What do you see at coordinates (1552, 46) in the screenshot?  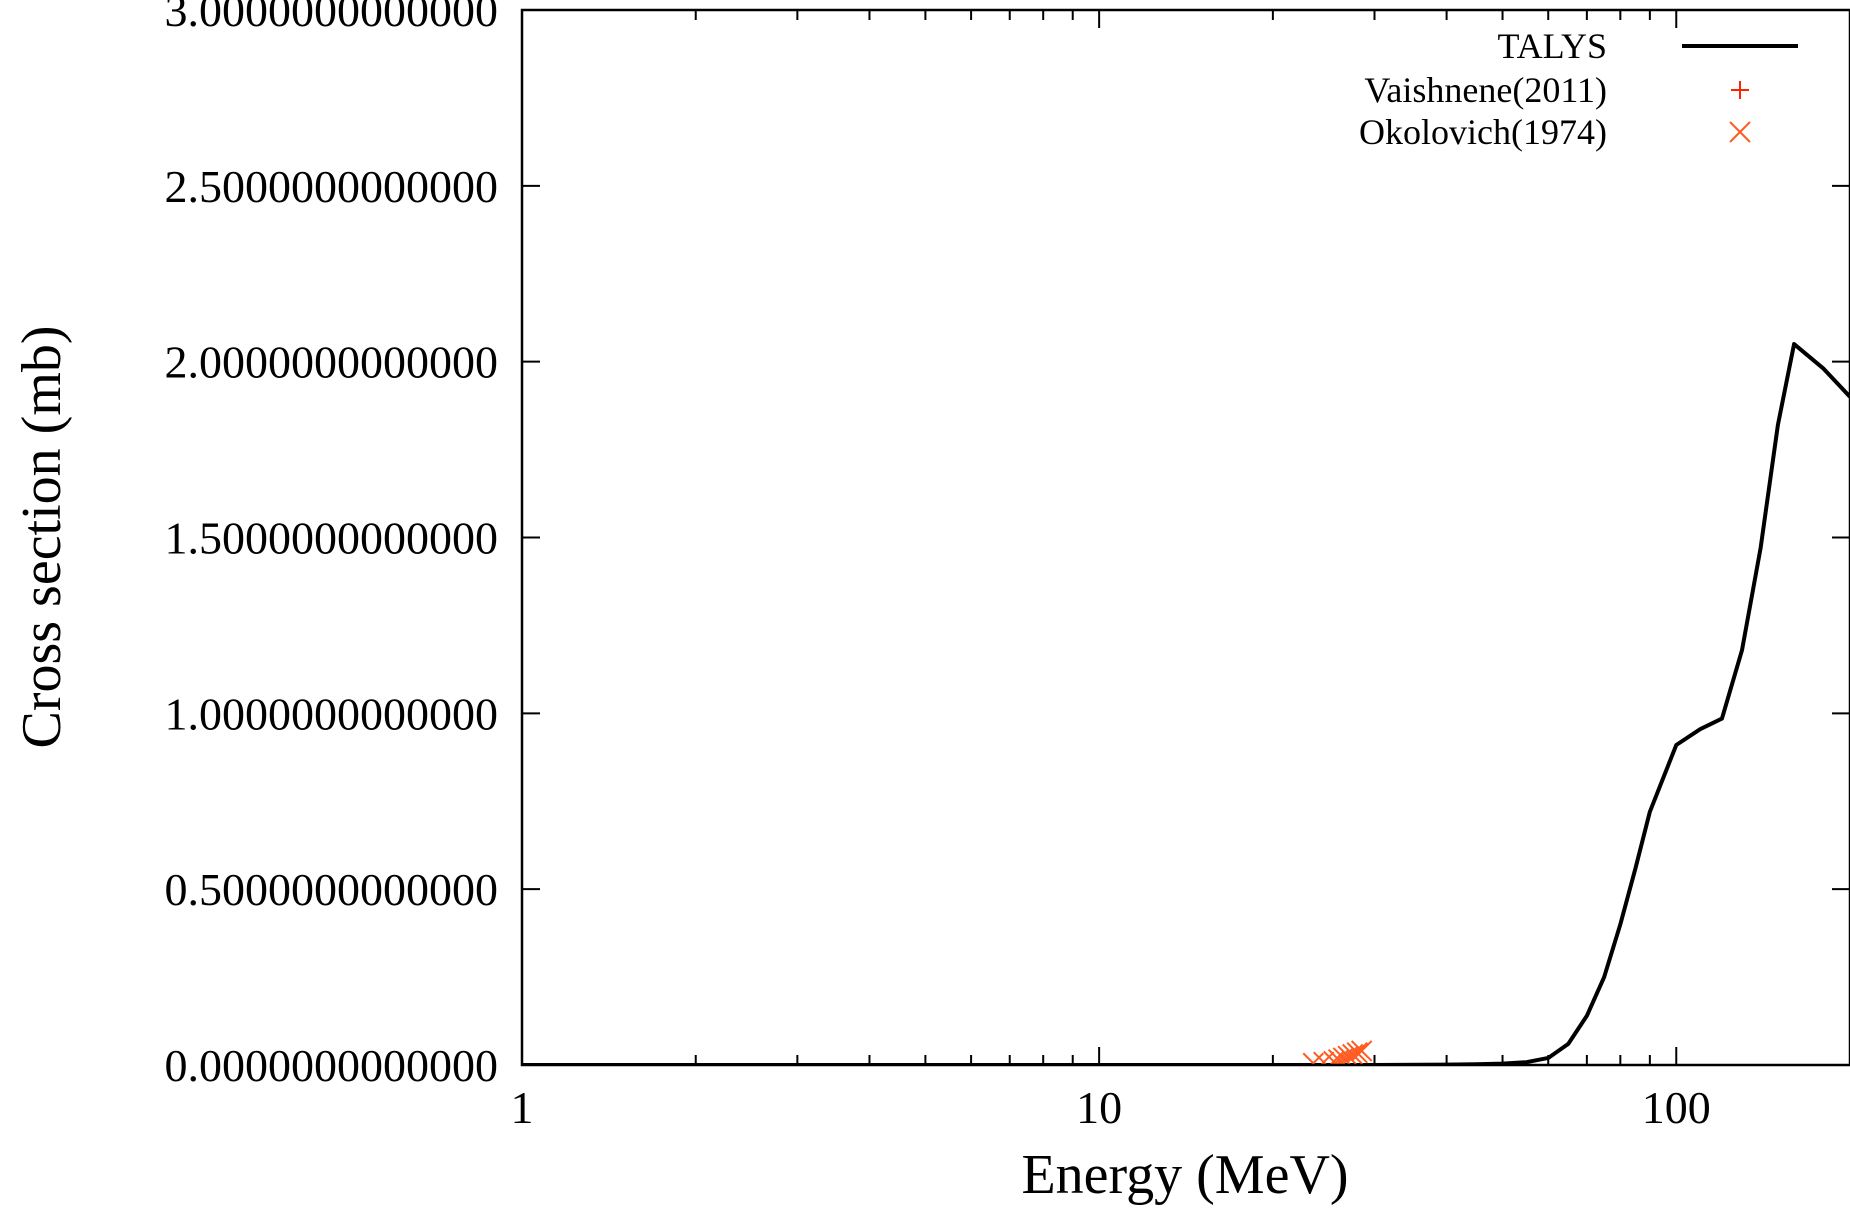 I see `legend-label: TALYS` at bounding box center [1552, 46].